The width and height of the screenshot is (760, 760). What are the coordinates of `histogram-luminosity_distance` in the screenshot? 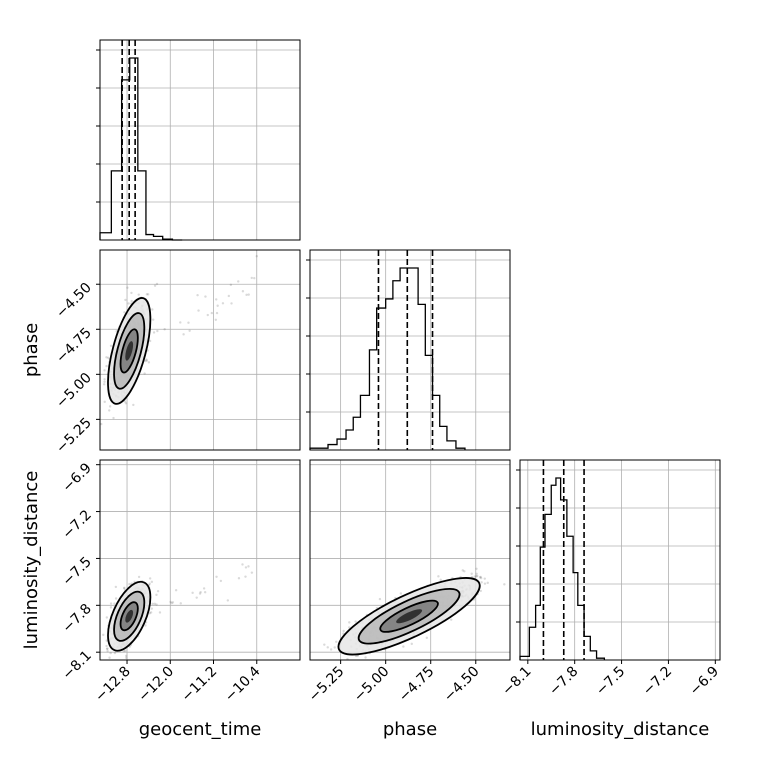 It's located at (562, 568).